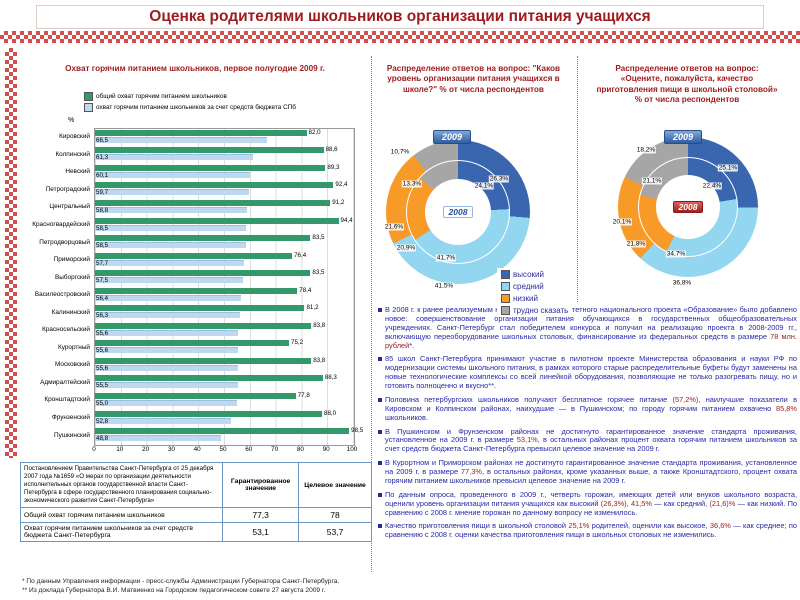 The width and height of the screenshot is (800, 600). I want to click on section-divider-right, so click(577, 179).